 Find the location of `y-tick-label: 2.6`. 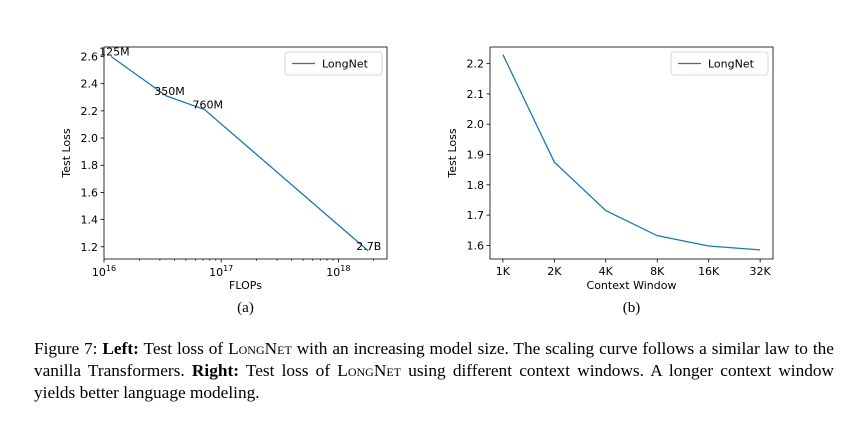

y-tick-label: 2.6 is located at coordinates (90, 57).